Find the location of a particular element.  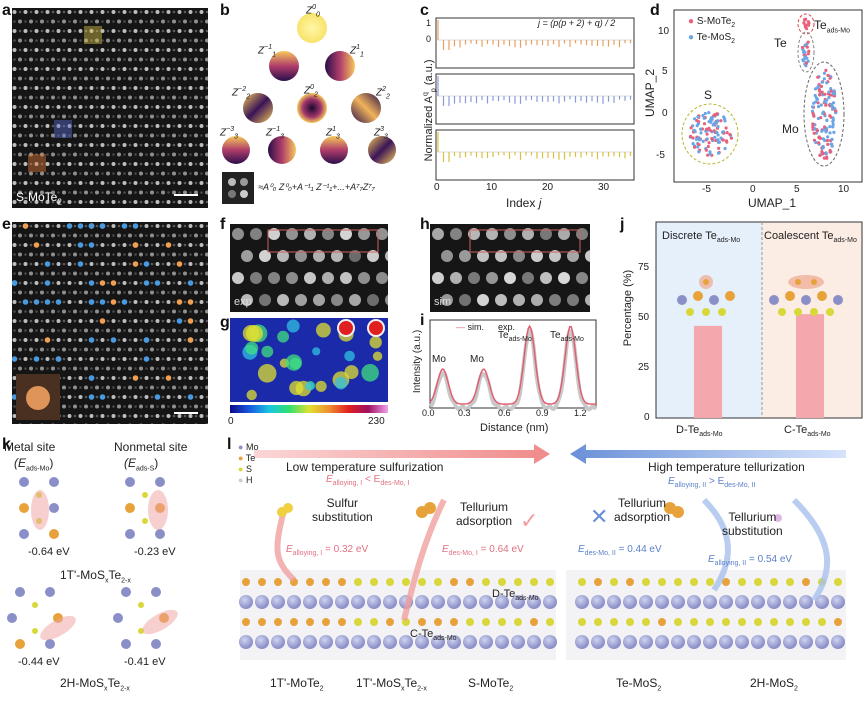

atom-lattice-a is located at coordinates (110, 108).